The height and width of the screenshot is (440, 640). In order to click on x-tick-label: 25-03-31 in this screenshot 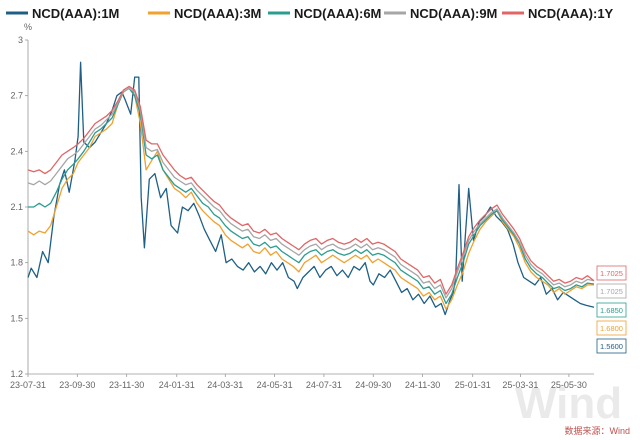, I will do `click(520, 385)`.